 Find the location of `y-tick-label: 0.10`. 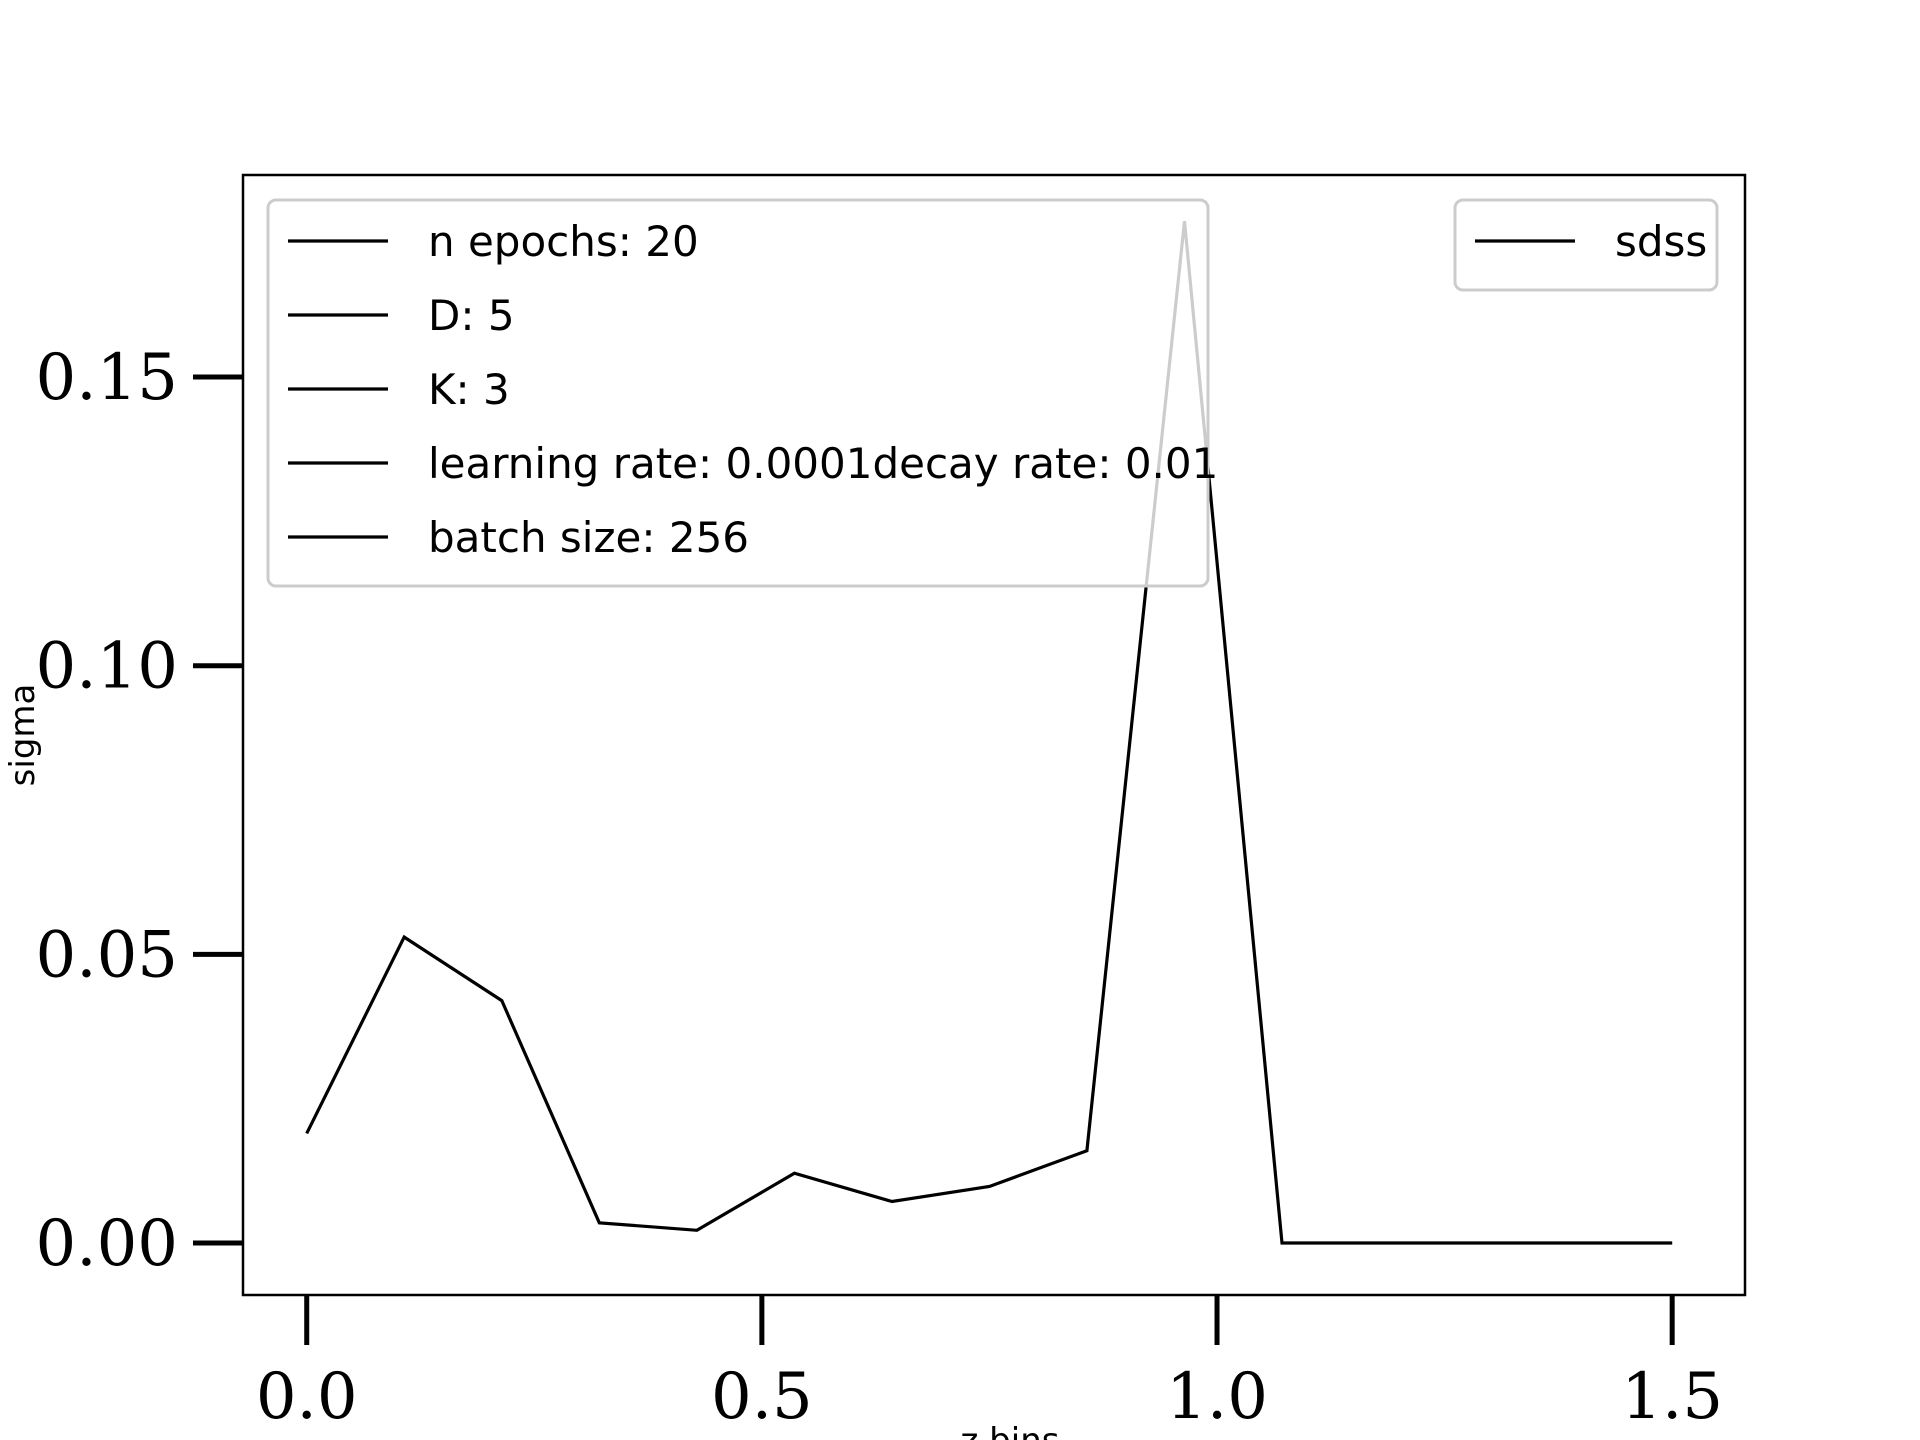

y-tick-label: 0.10 is located at coordinates (107, 667).